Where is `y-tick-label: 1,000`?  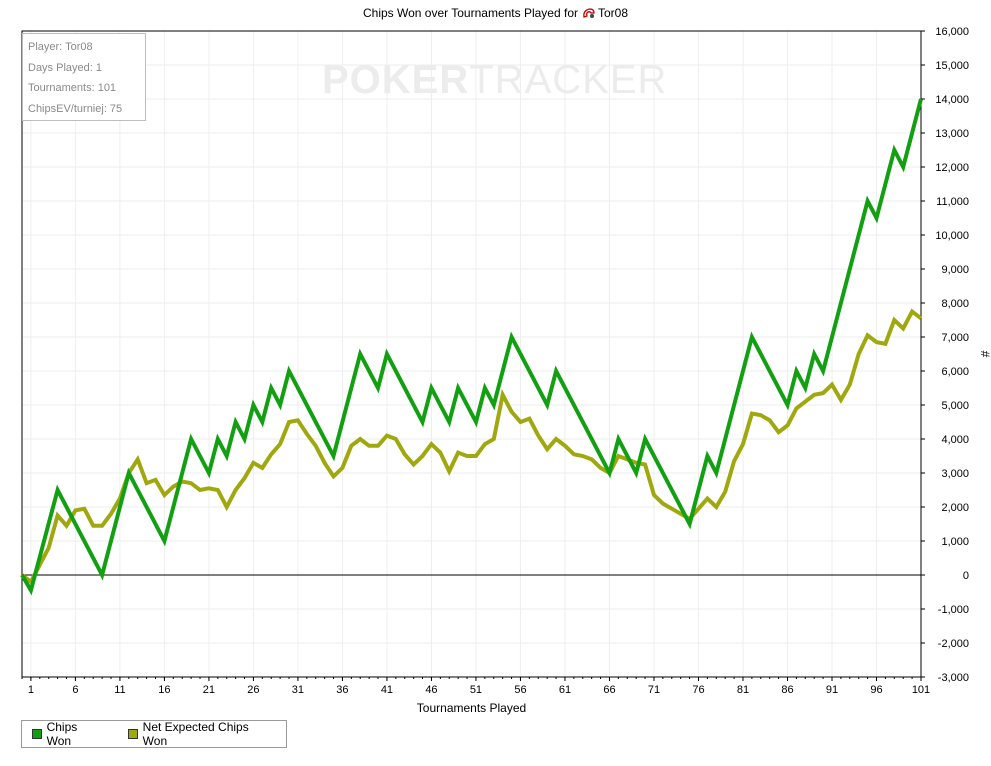
y-tick-label: 1,000 is located at coordinates (955, 542).